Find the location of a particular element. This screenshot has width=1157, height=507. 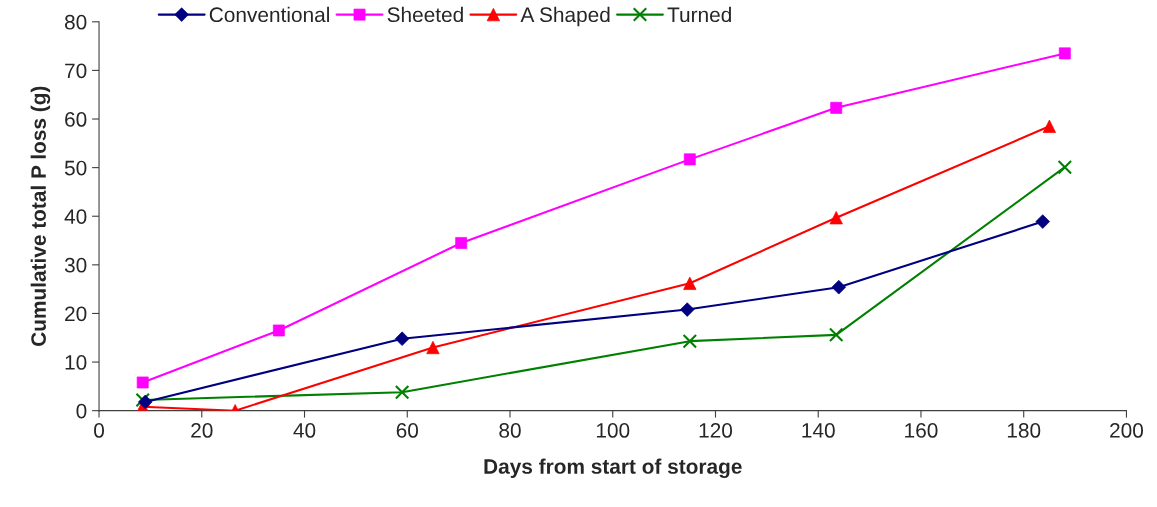

x-tick-label: 40 is located at coordinates (304, 430).